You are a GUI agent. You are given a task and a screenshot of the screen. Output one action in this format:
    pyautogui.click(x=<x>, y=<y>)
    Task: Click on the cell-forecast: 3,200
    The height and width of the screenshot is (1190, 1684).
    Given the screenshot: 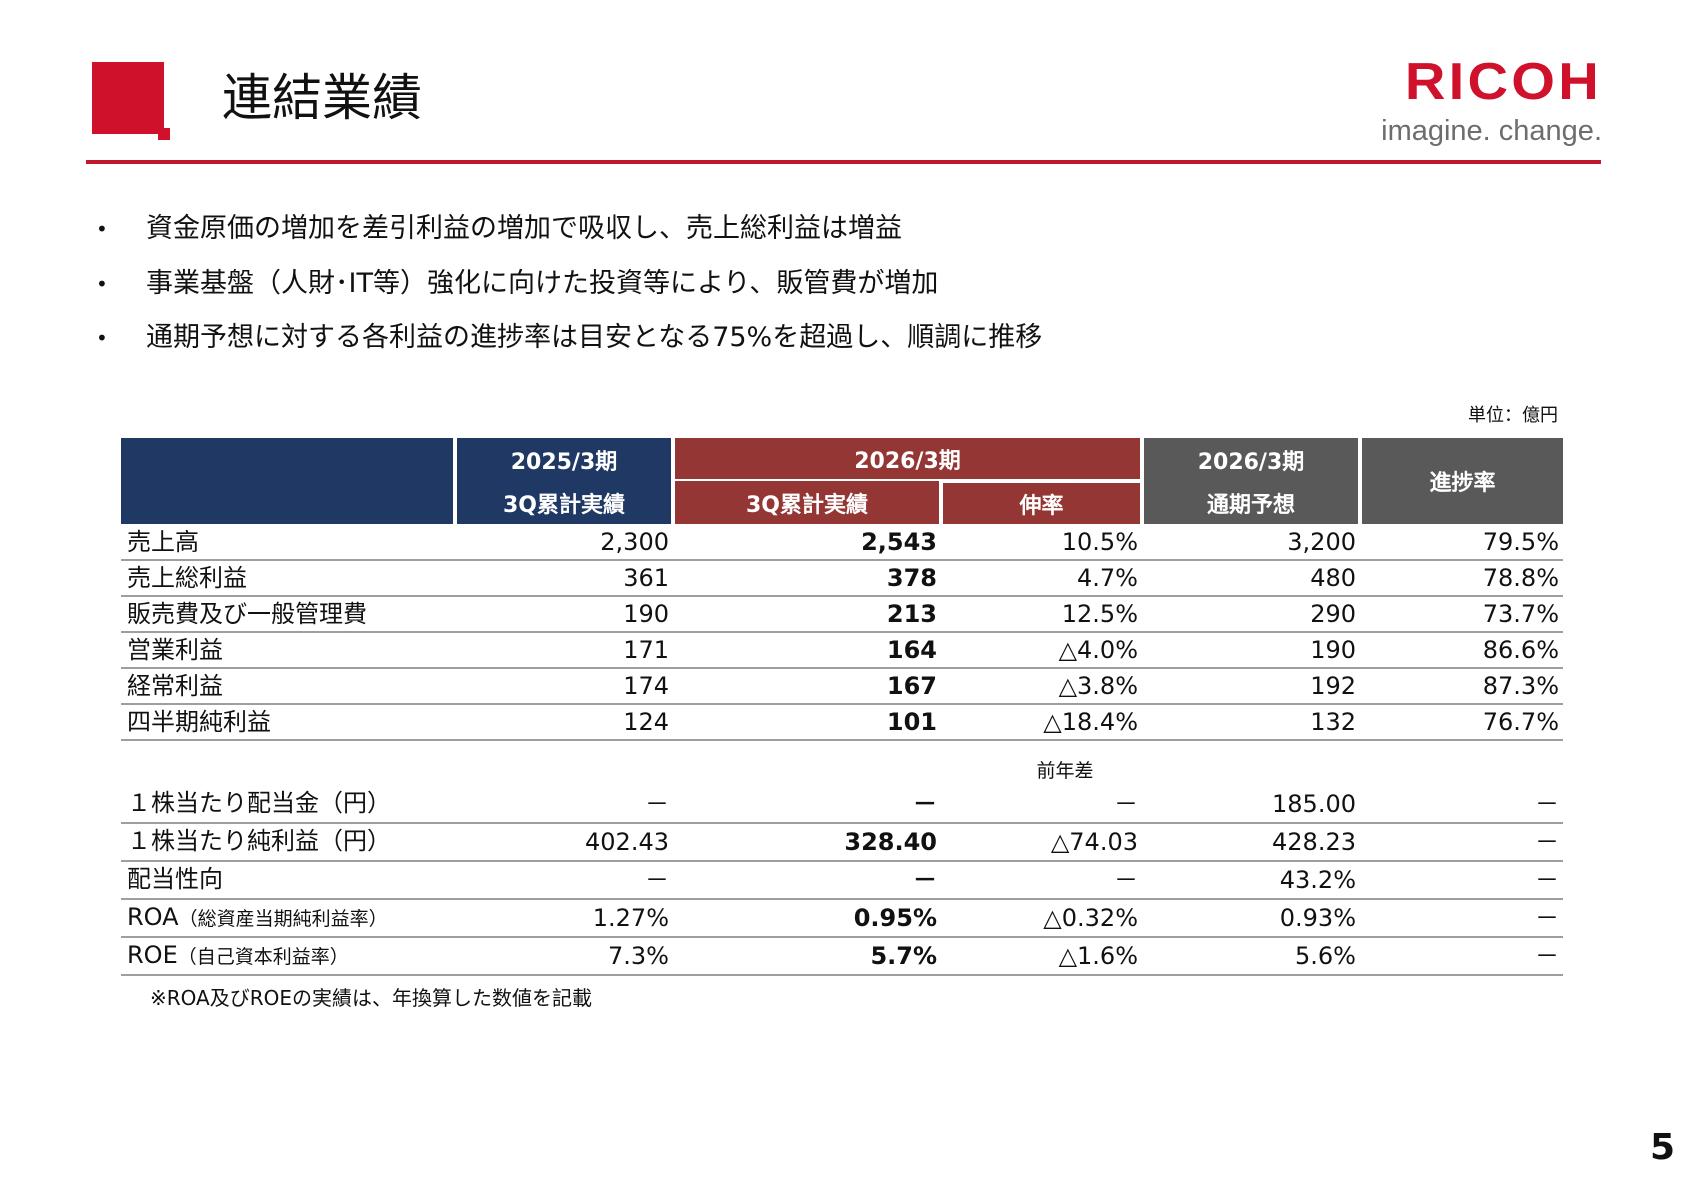 What is the action you would take?
    pyautogui.click(x=1251, y=542)
    